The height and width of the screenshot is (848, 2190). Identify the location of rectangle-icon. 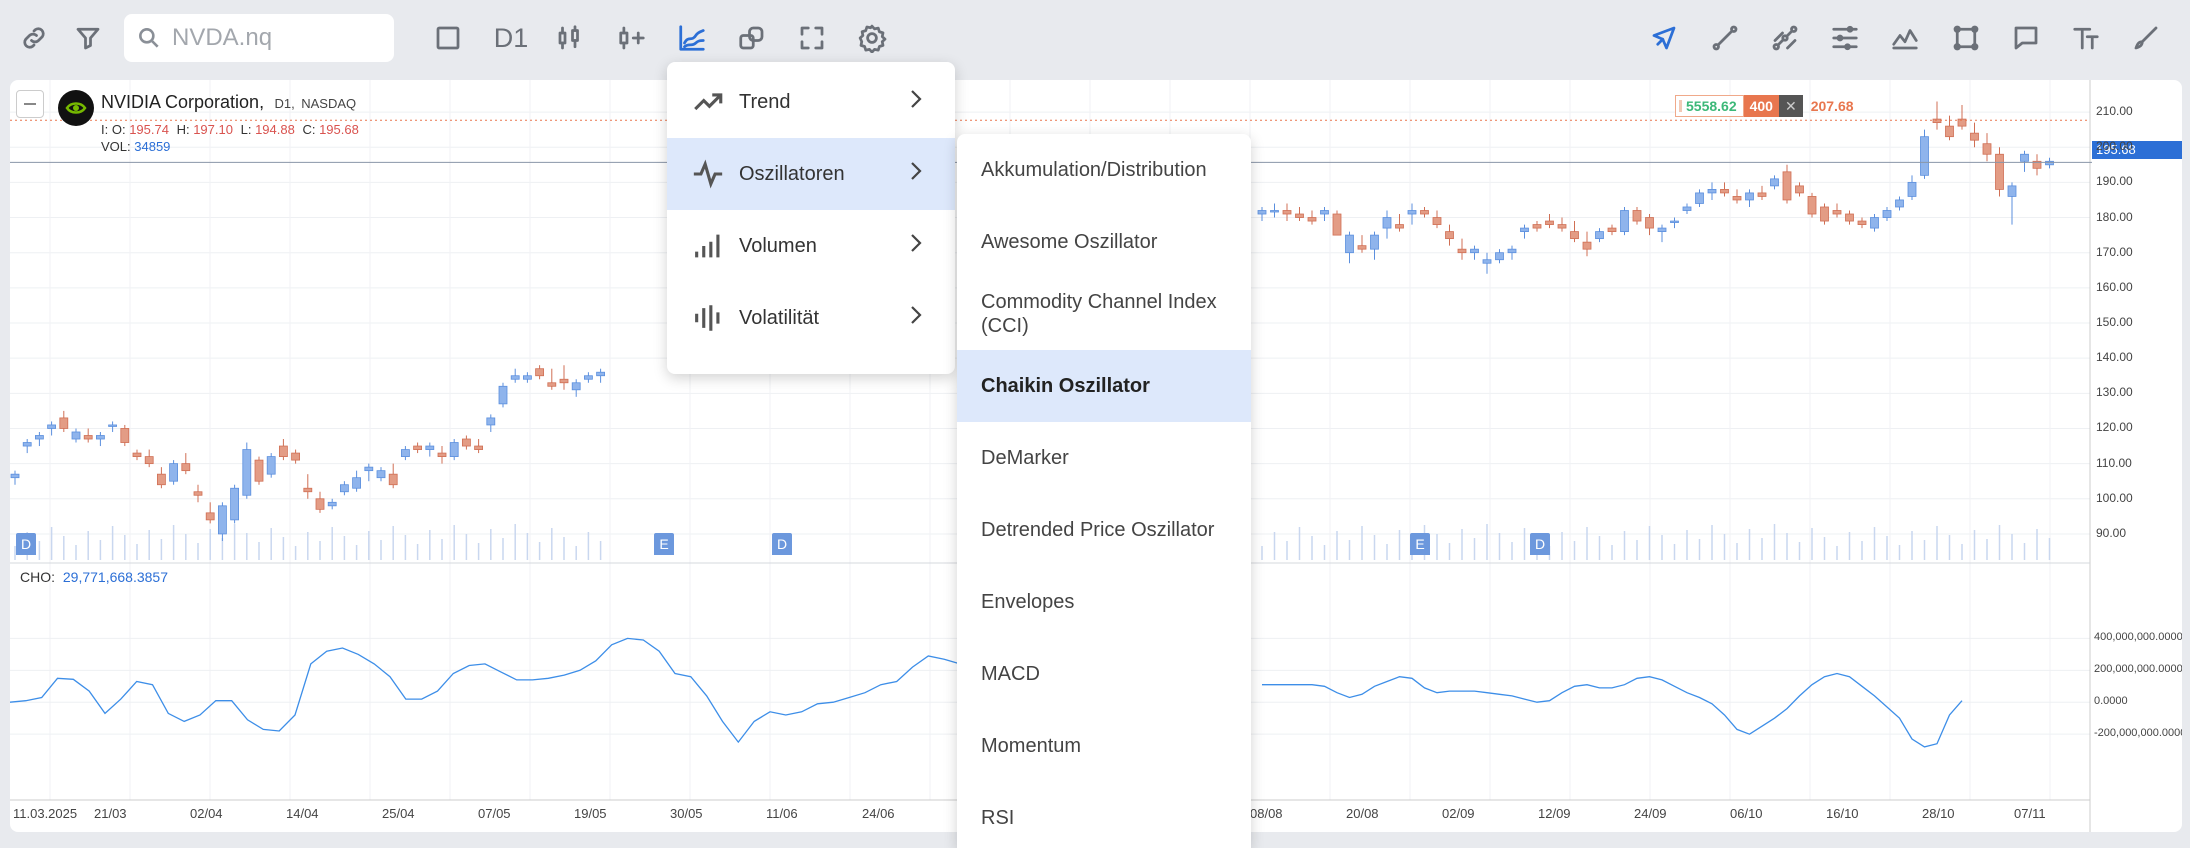
(1966, 38).